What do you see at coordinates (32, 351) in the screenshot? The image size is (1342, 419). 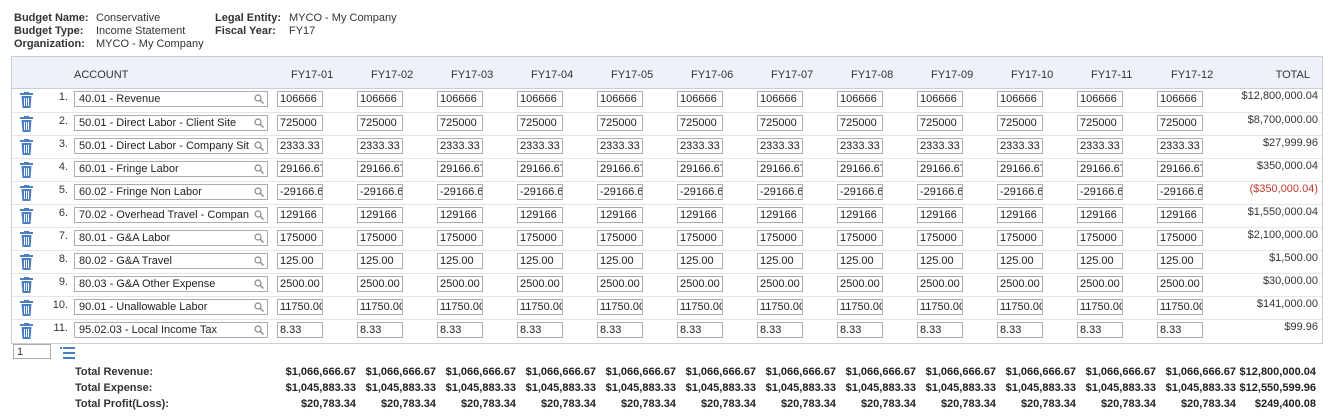 I see `page-number-input: 1` at bounding box center [32, 351].